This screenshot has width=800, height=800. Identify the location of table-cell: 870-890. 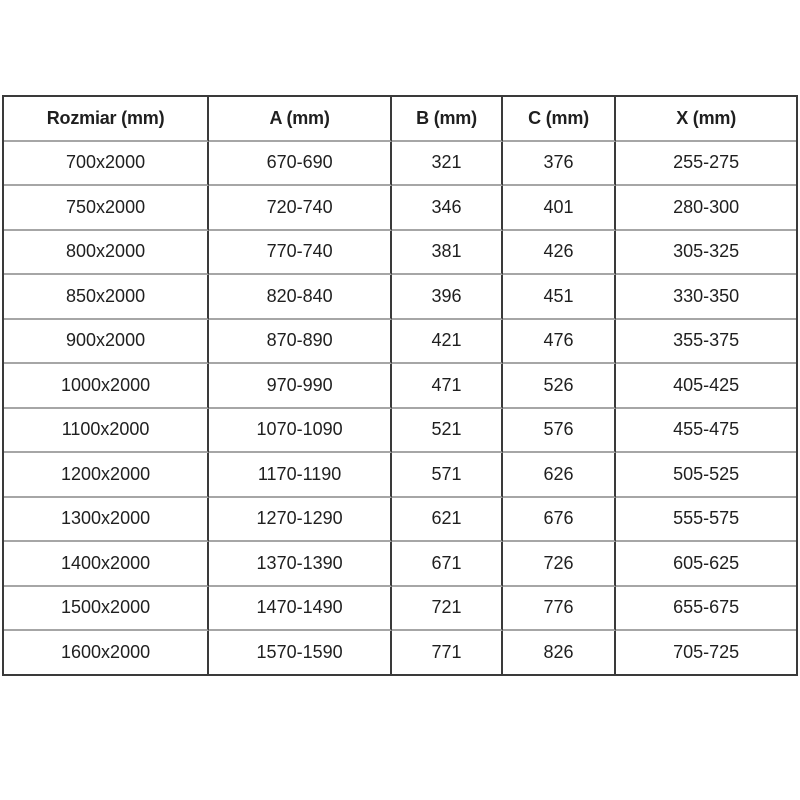
(301, 341).